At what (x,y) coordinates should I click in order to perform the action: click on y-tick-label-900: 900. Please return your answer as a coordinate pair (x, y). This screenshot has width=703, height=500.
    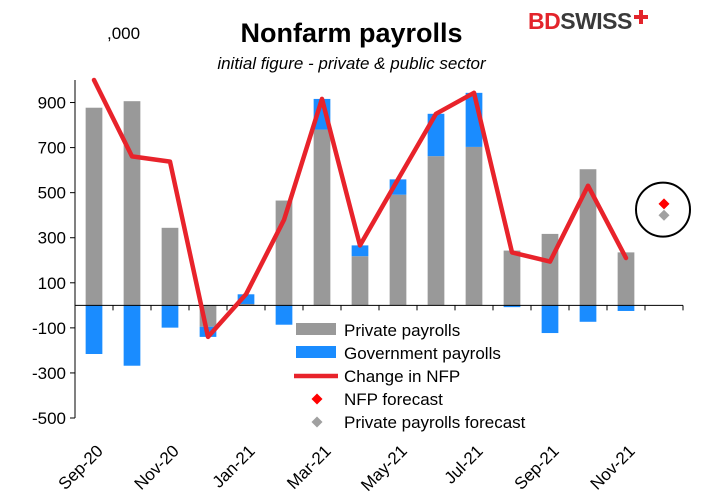
    Looking at the image, I should click on (52, 103).